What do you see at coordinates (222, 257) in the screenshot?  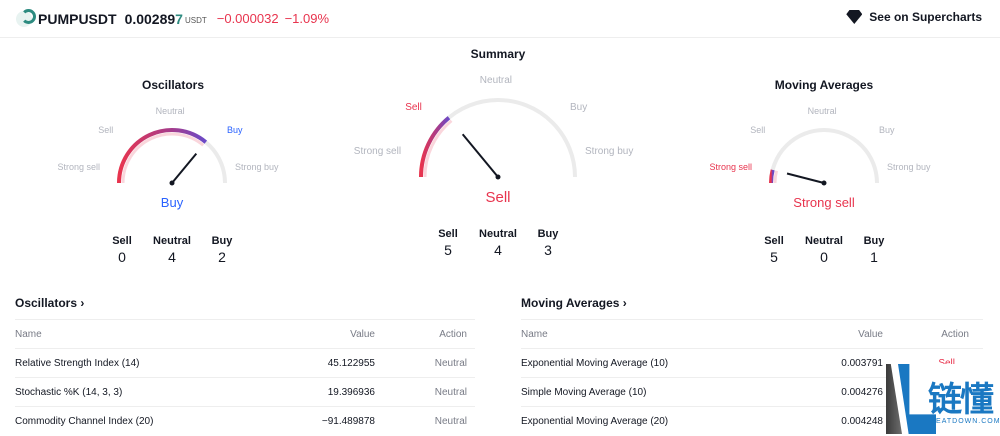 I see `count-value: 2` at bounding box center [222, 257].